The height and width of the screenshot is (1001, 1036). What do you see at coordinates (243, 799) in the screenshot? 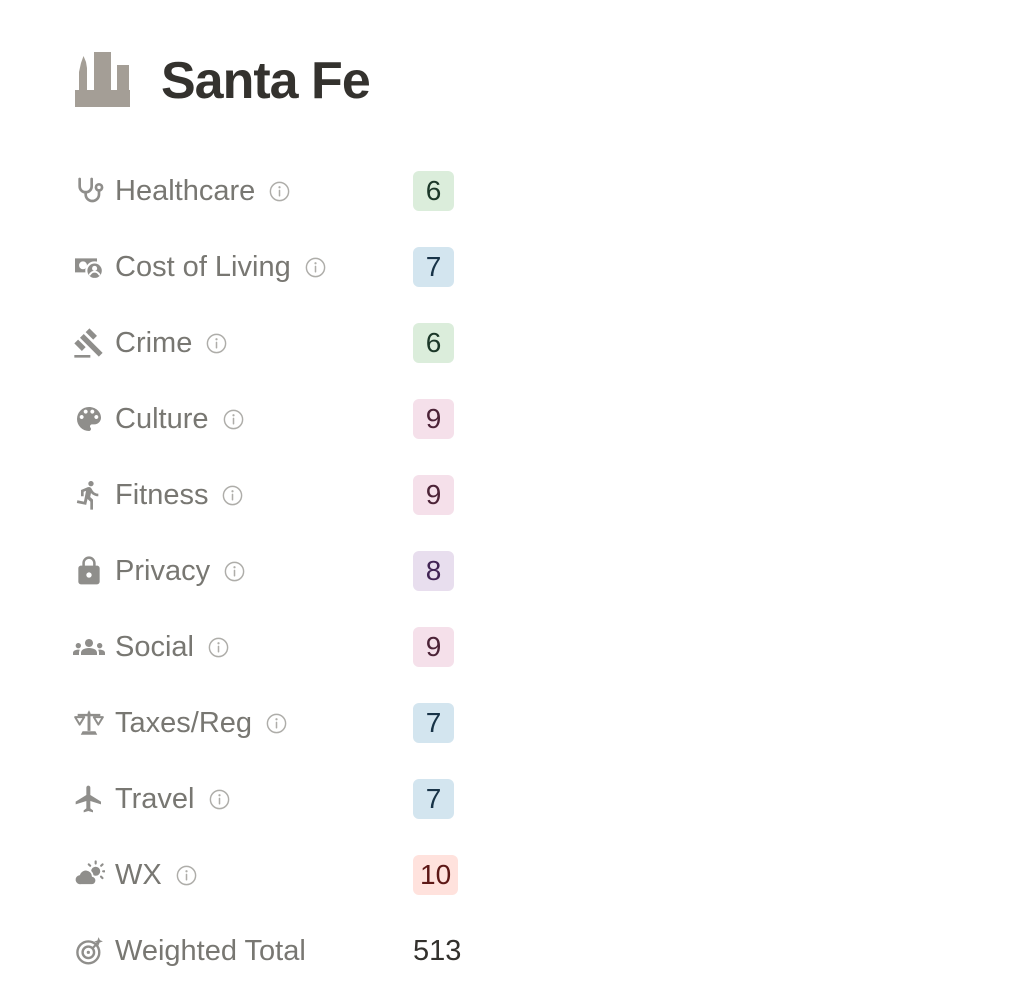
I see `property-travel: Travel` at bounding box center [243, 799].